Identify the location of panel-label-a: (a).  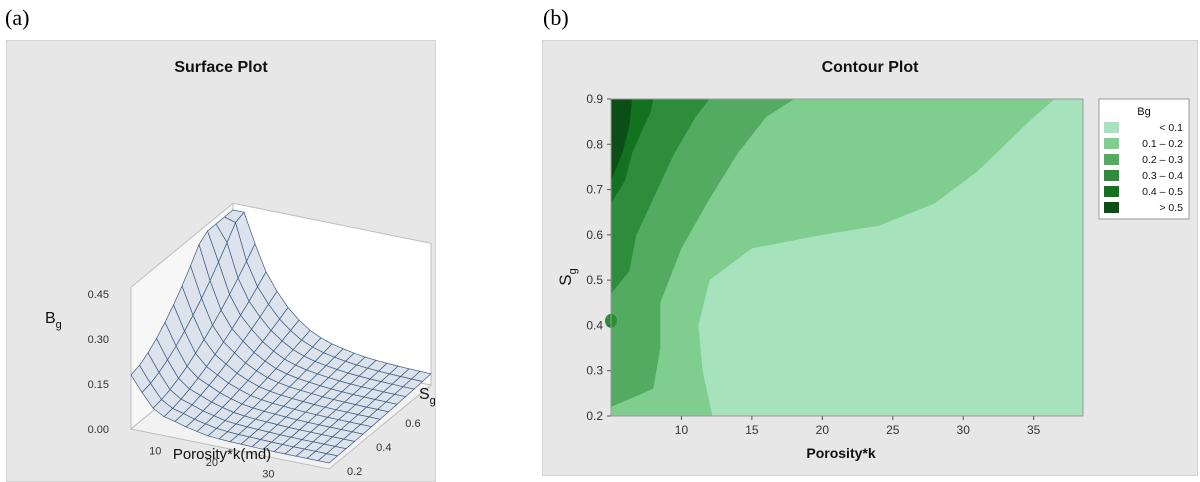
(17, 17).